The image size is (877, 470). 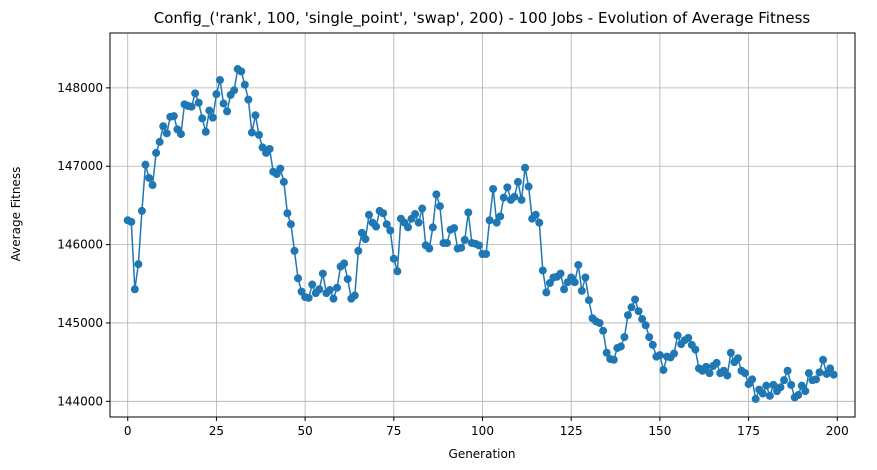 What do you see at coordinates (16, 214) in the screenshot?
I see `y-axis-label: Average Fitness` at bounding box center [16, 214].